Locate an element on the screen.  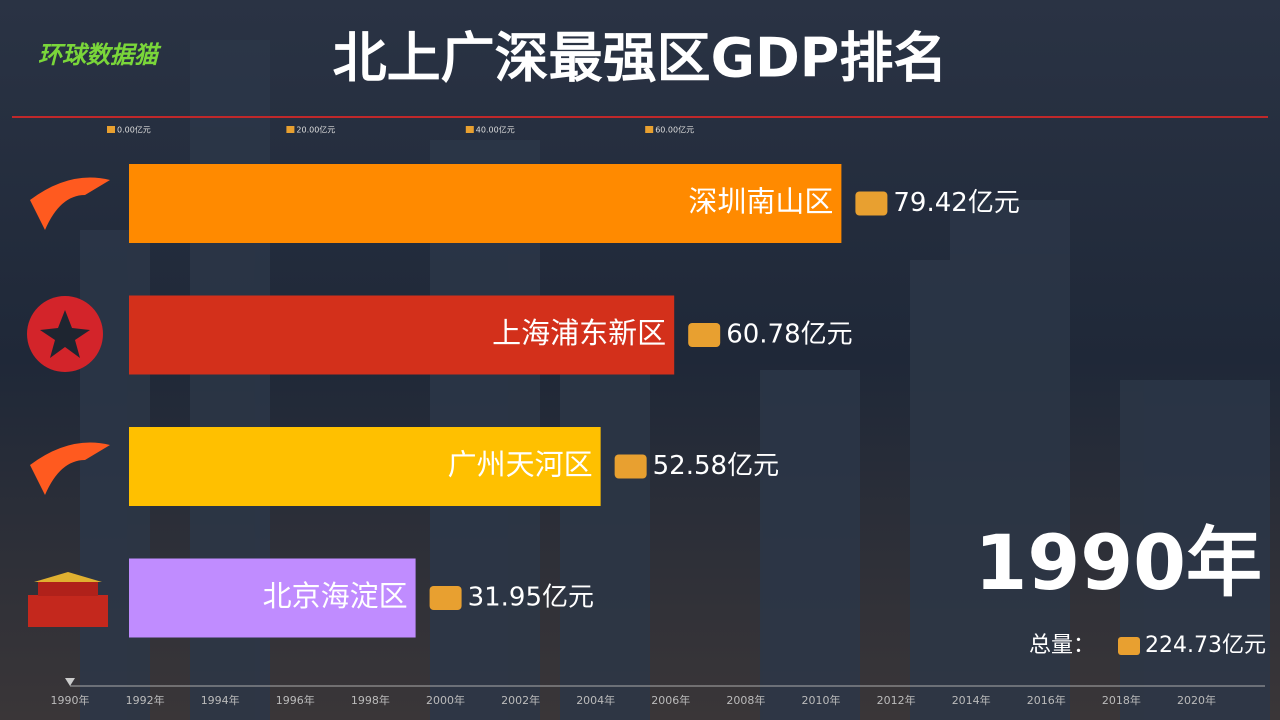
timeline-label: 2008年 is located at coordinates (745, 700).